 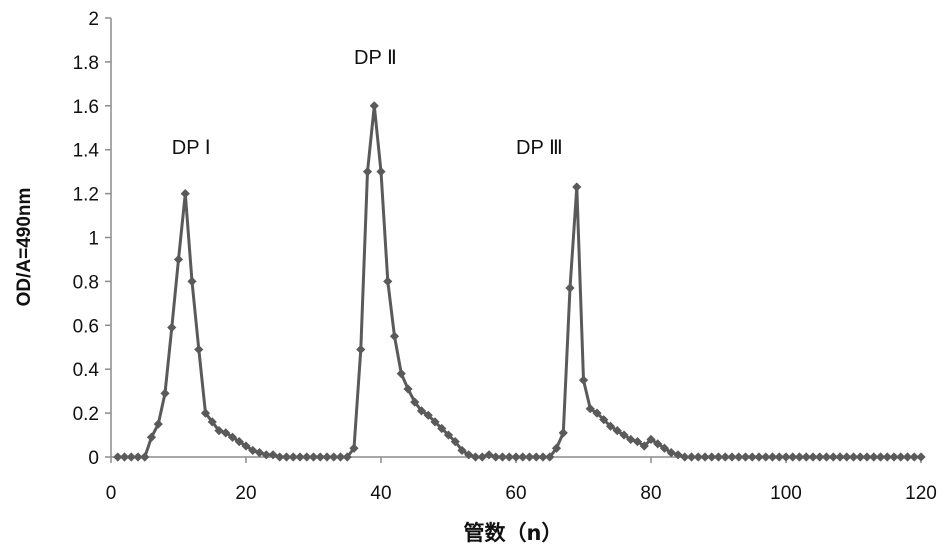 What do you see at coordinates (93, 19) in the screenshot?
I see `y-tick-label: 2` at bounding box center [93, 19].